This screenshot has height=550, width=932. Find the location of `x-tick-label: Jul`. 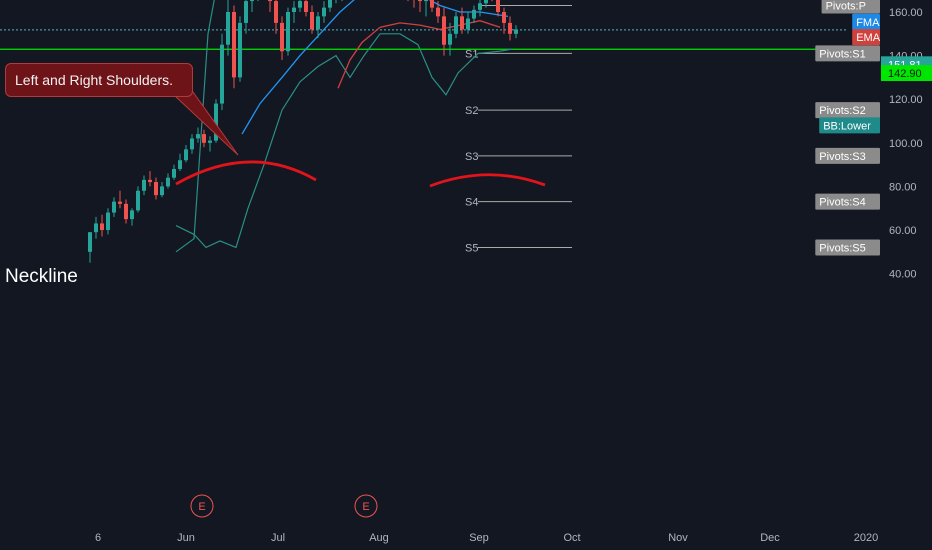

x-tick-label: Jul is located at coordinates (278, 538).